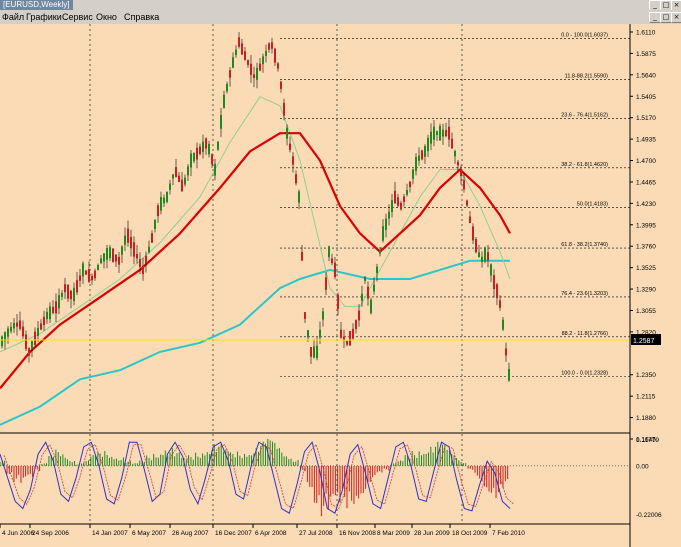  What do you see at coordinates (646, 182) in the screenshot?
I see `price-tick-label: 1.4465` at bounding box center [646, 182].